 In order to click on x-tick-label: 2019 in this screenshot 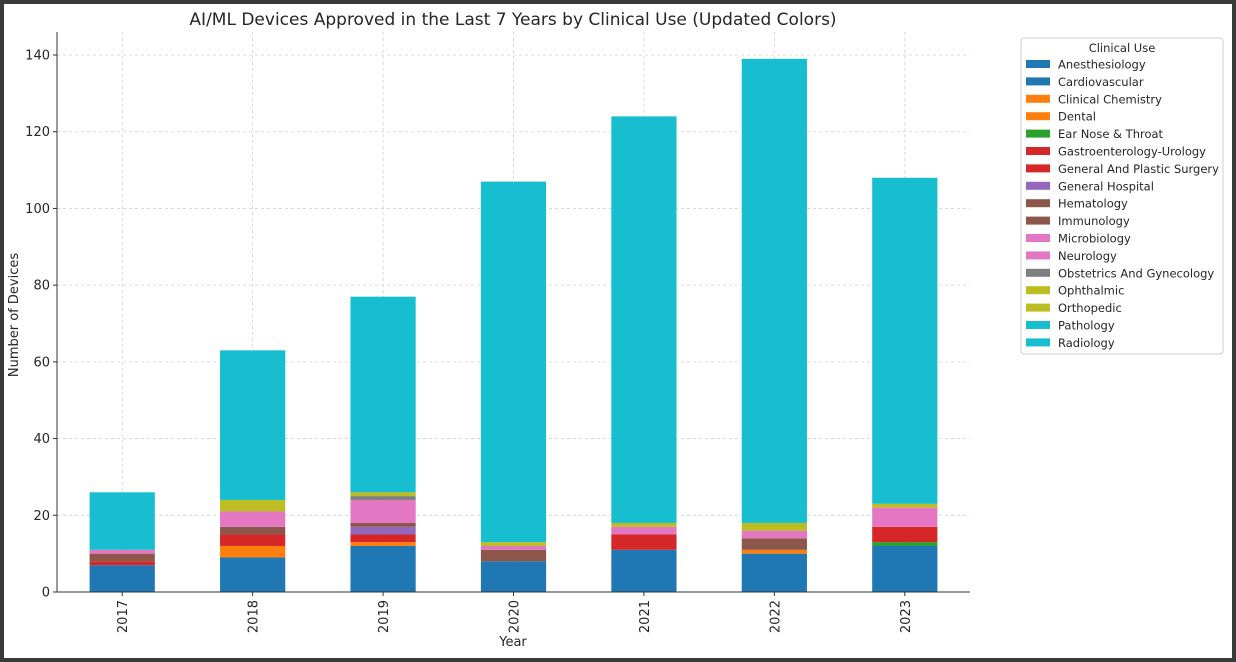, I will do `click(384, 616)`.